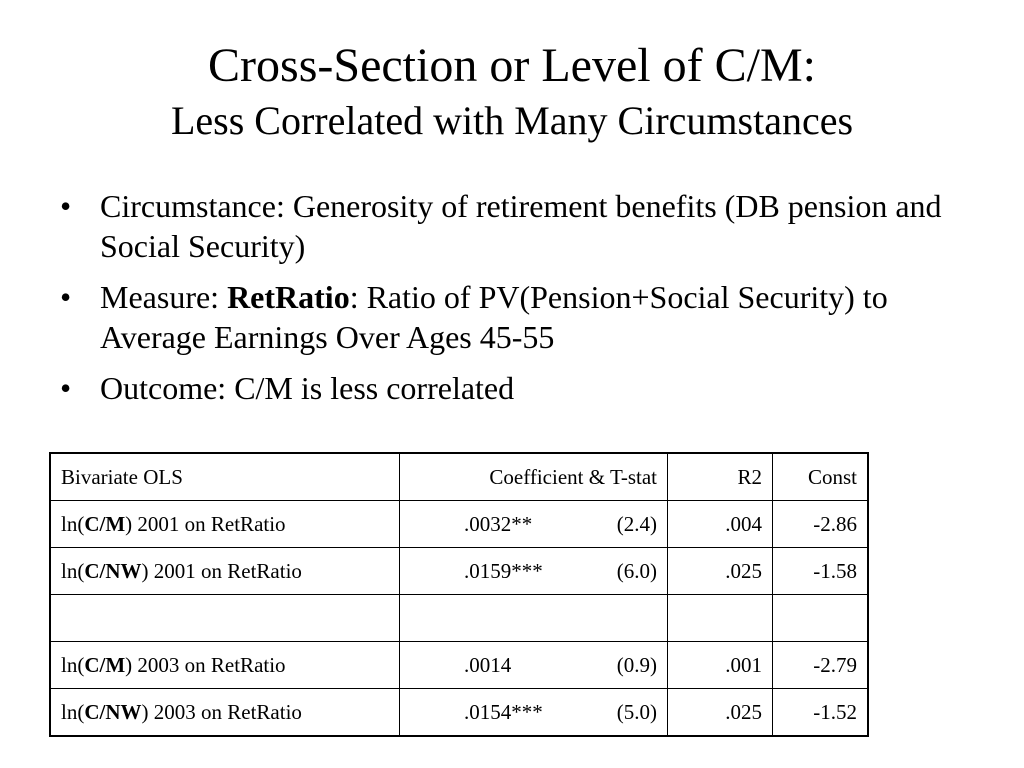 Image resolution: width=1024 pixels, height=768 pixels. I want to click on coefficient-value: .0154***, so click(503, 711).